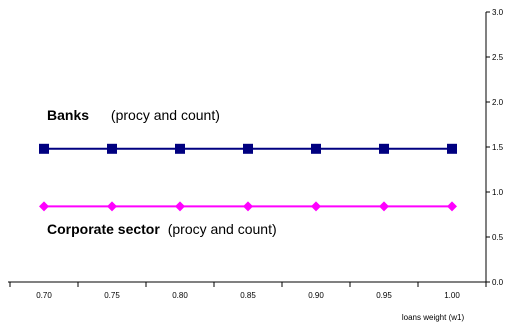  What do you see at coordinates (498, 147) in the screenshot?
I see `y-tick-label: 1.5` at bounding box center [498, 147].